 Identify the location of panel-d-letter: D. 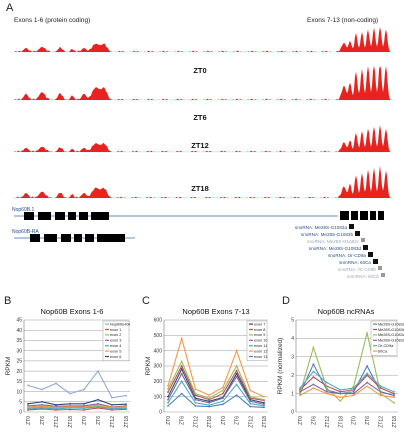
(286, 301).